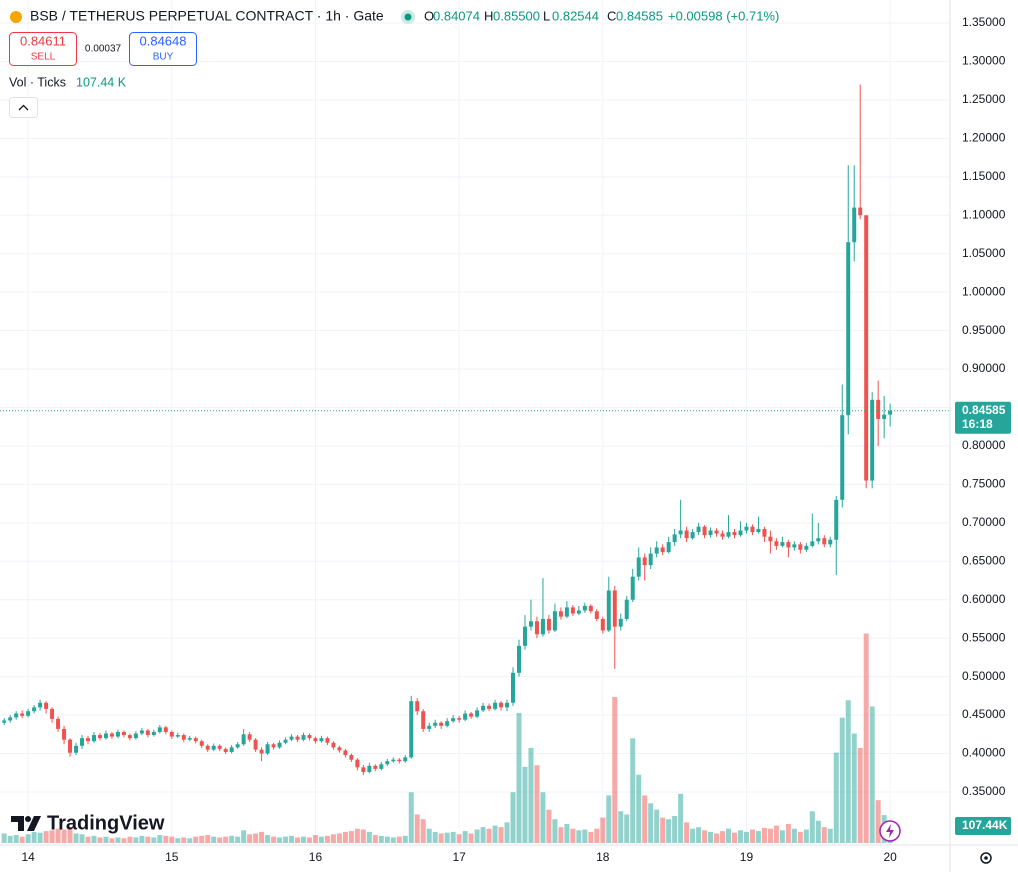 The image size is (1018, 872). I want to click on buy-box, so click(163, 49).